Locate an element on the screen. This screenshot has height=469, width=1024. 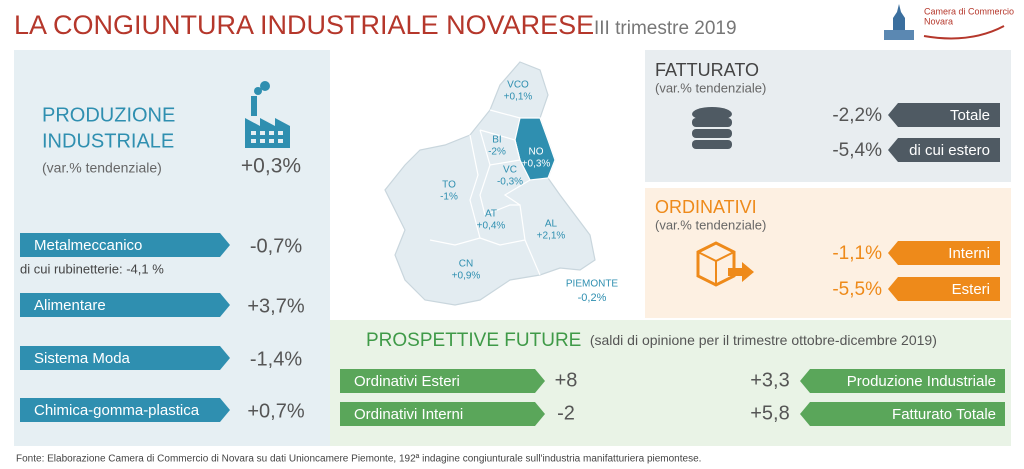
region-label: PIEMONTE is located at coordinates (592, 284).